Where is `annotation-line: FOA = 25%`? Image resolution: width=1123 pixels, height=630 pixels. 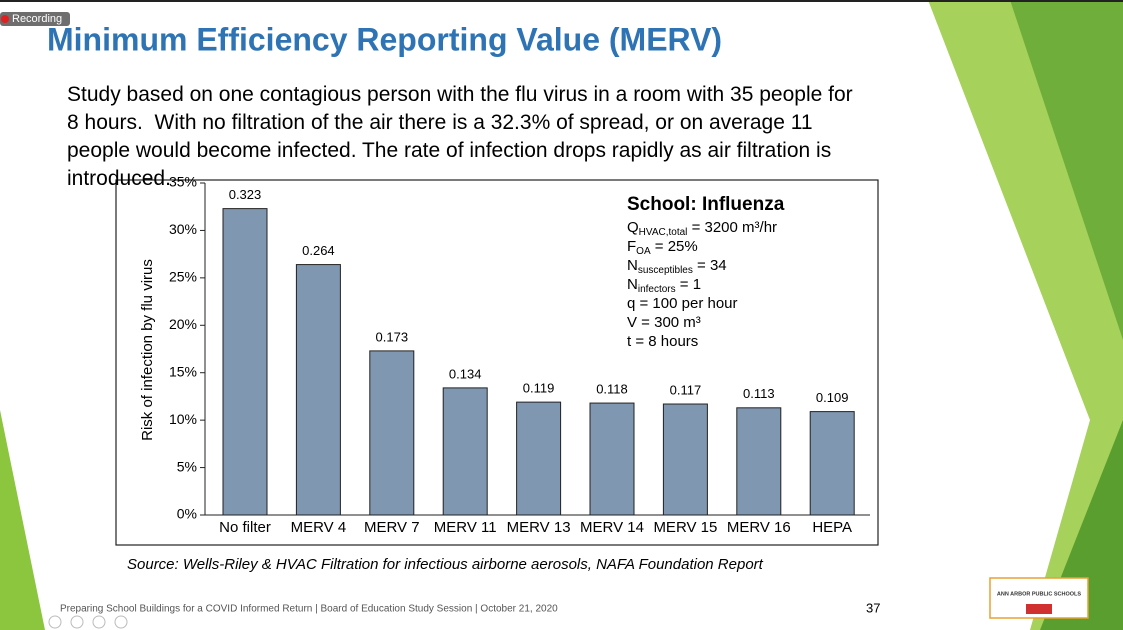 annotation-line: FOA = 25% is located at coordinates (662, 247).